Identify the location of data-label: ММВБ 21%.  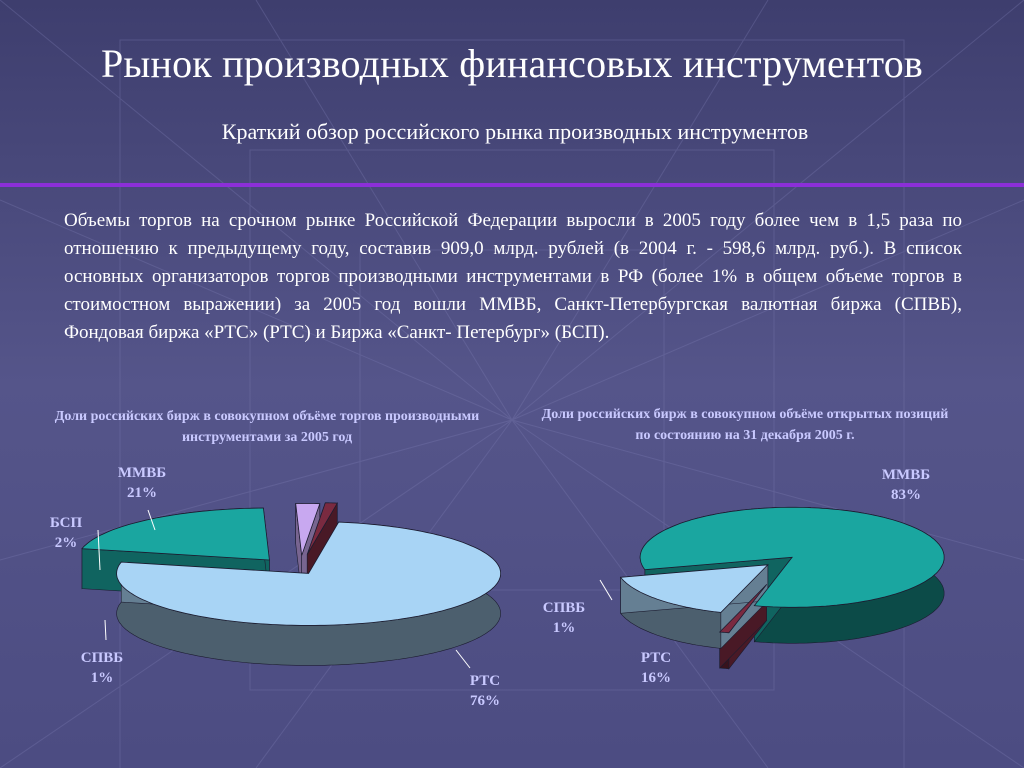
(142, 483).